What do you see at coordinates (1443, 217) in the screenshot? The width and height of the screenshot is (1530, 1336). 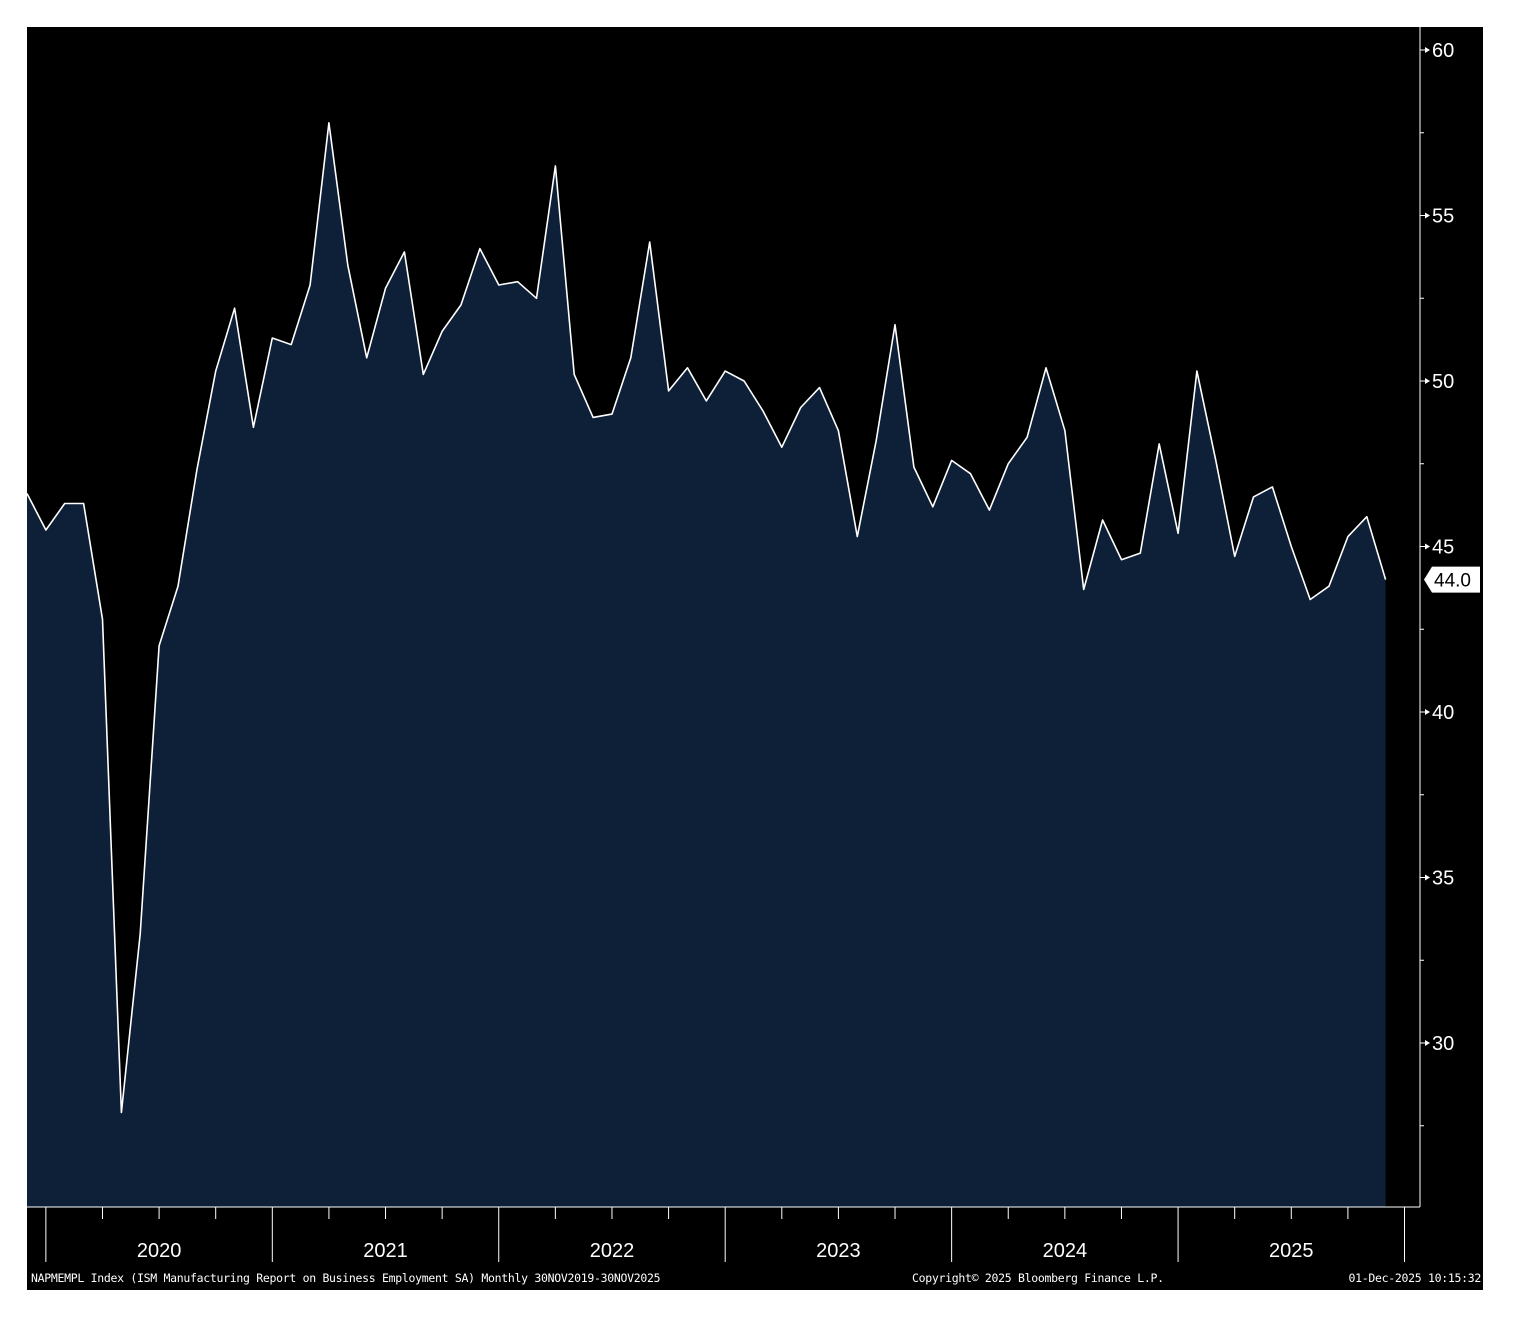 I see `y-tick-label: 55` at bounding box center [1443, 217].